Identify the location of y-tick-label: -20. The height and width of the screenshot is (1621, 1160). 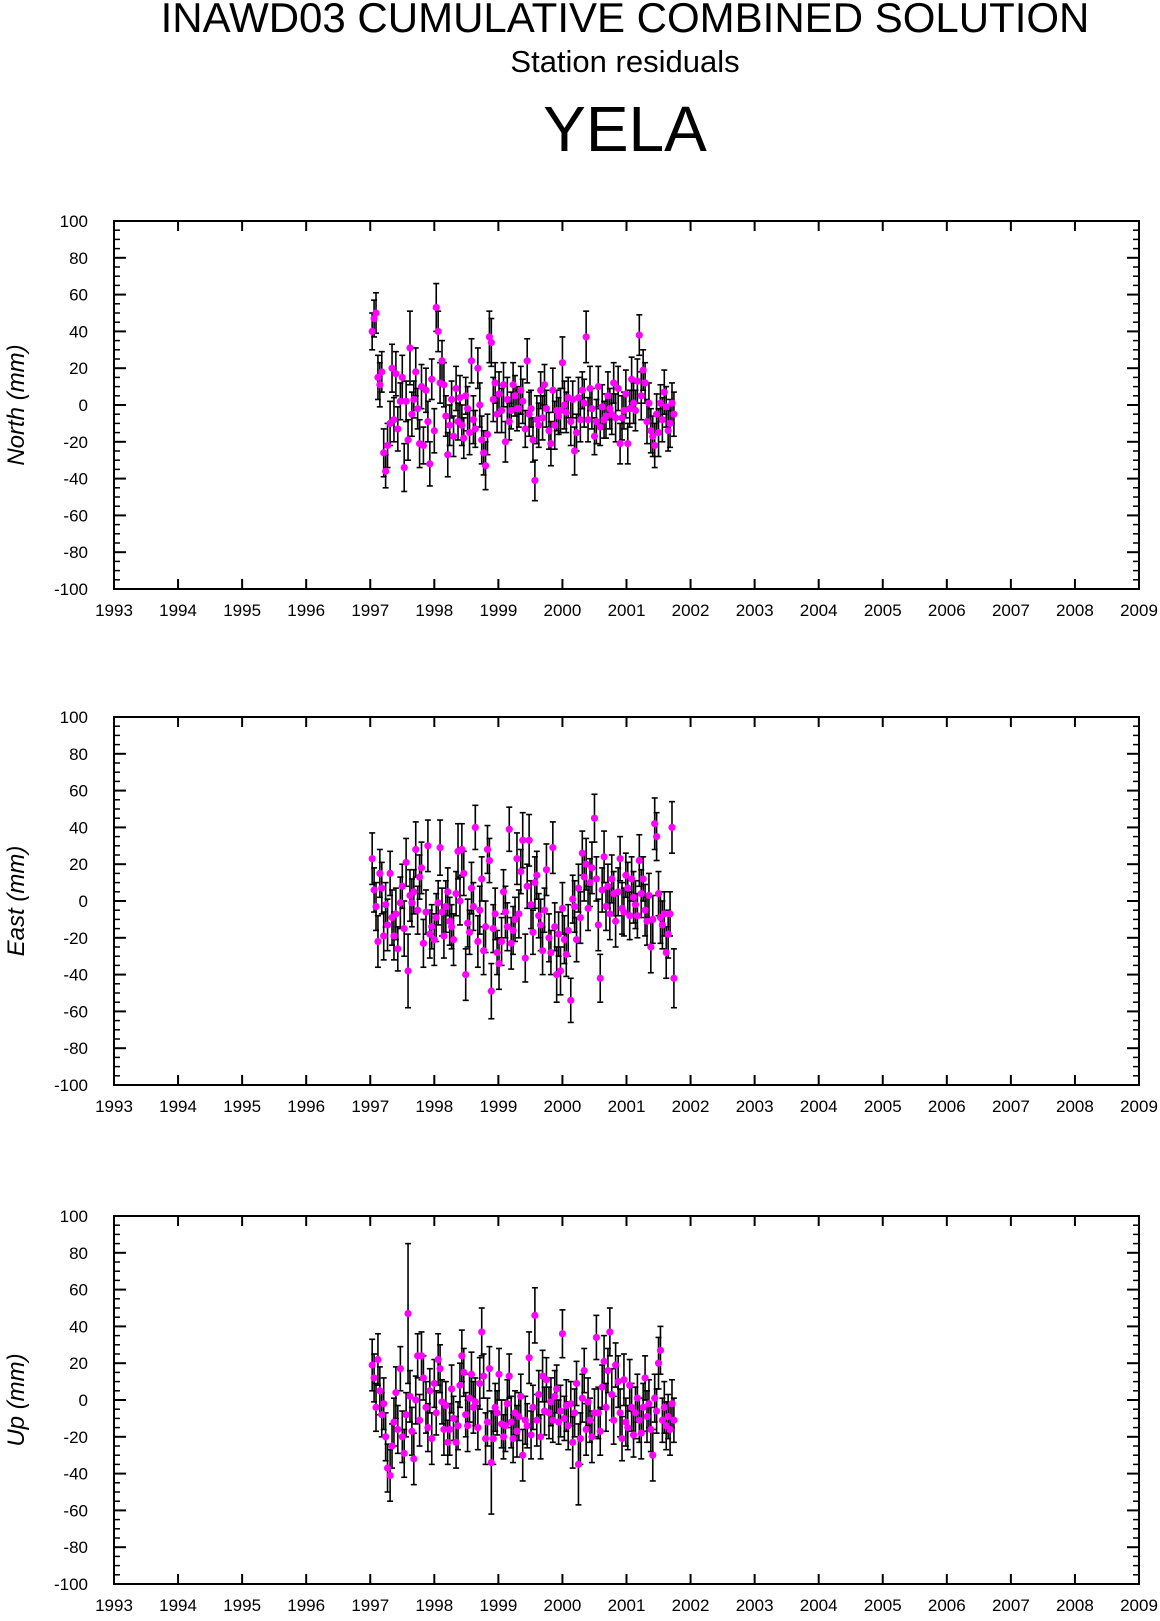
(75, 1437).